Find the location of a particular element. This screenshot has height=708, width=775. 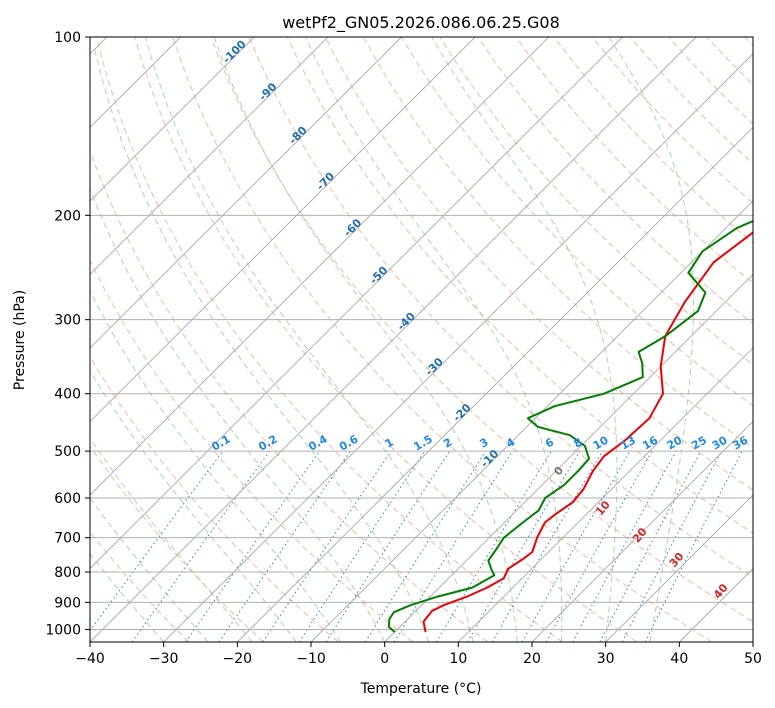

y-tick-label: 800 is located at coordinates (67, 573).